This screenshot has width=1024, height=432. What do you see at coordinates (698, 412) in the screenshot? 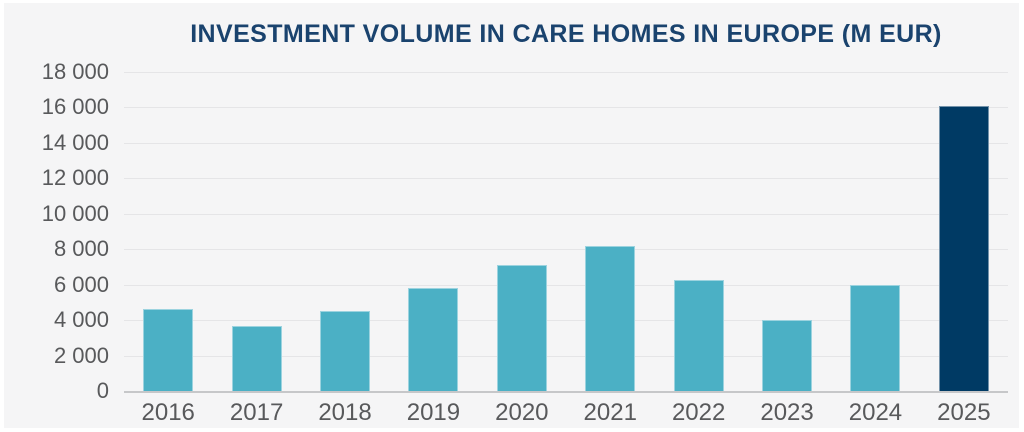
I see `x-tick-label: 2022` at bounding box center [698, 412].